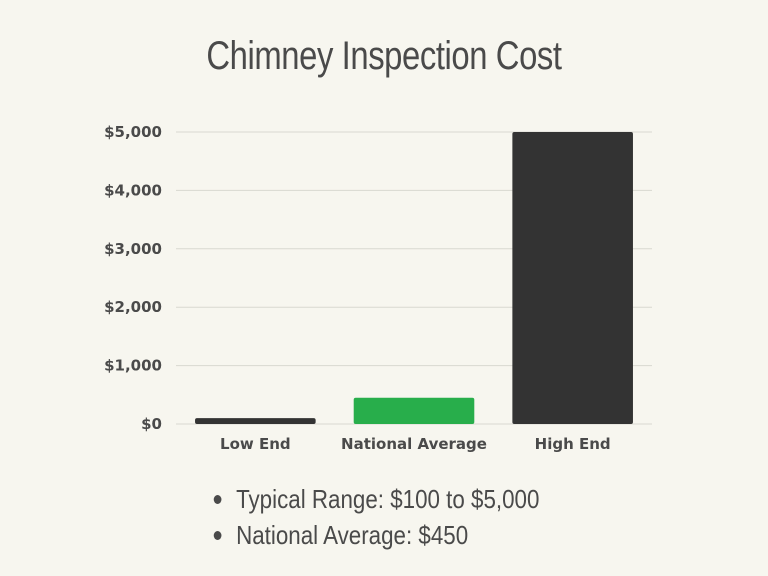 Image resolution: width=768 pixels, height=576 pixels. What do you see at coordinates (133, 307) in the screenshot?
I see `y-tick-label: $2,000` at bounding box center [133, 307].